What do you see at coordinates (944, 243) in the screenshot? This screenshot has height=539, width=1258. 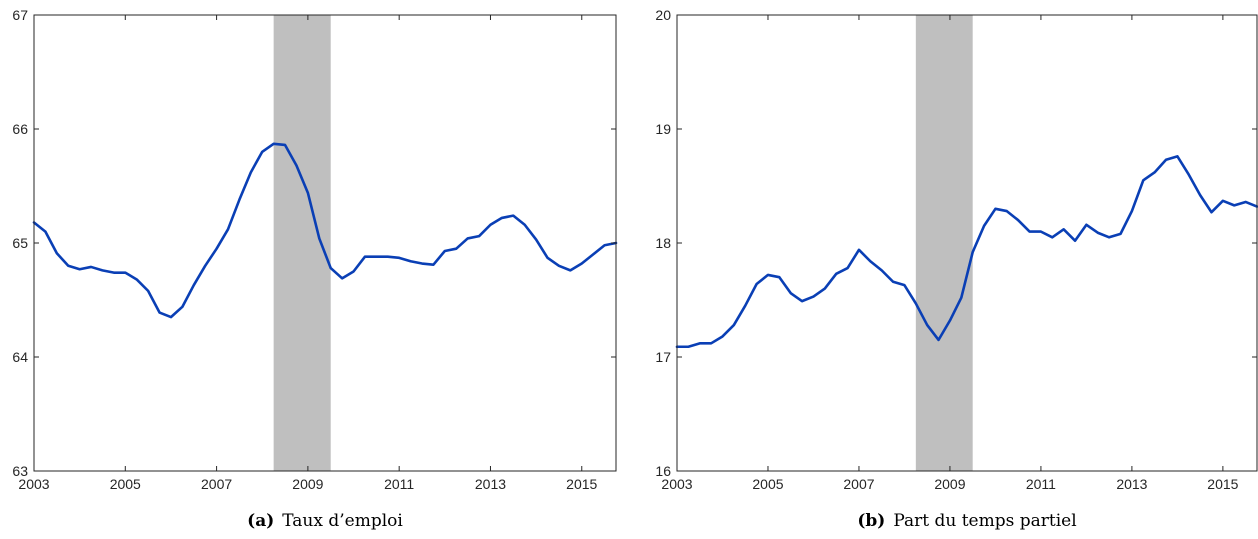 I see `recession-band` at bounding box center [944, 243].